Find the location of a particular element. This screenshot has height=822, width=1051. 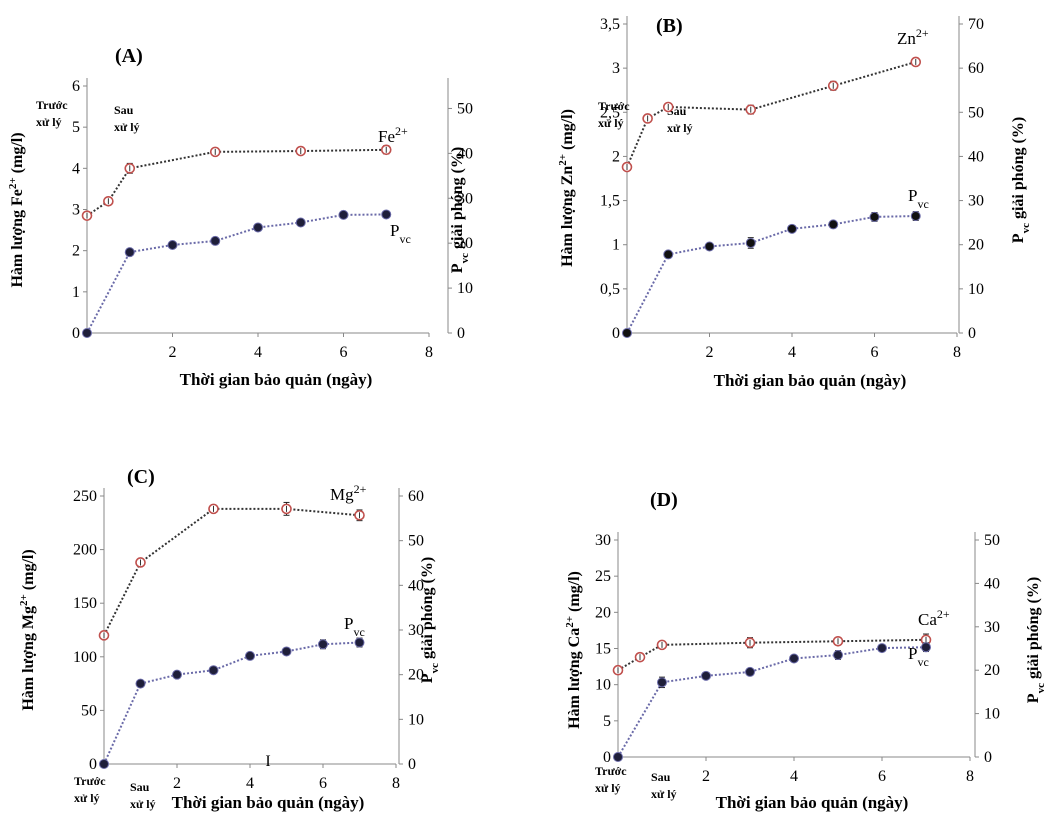

series-line-p is located at coordinates (236, 273).